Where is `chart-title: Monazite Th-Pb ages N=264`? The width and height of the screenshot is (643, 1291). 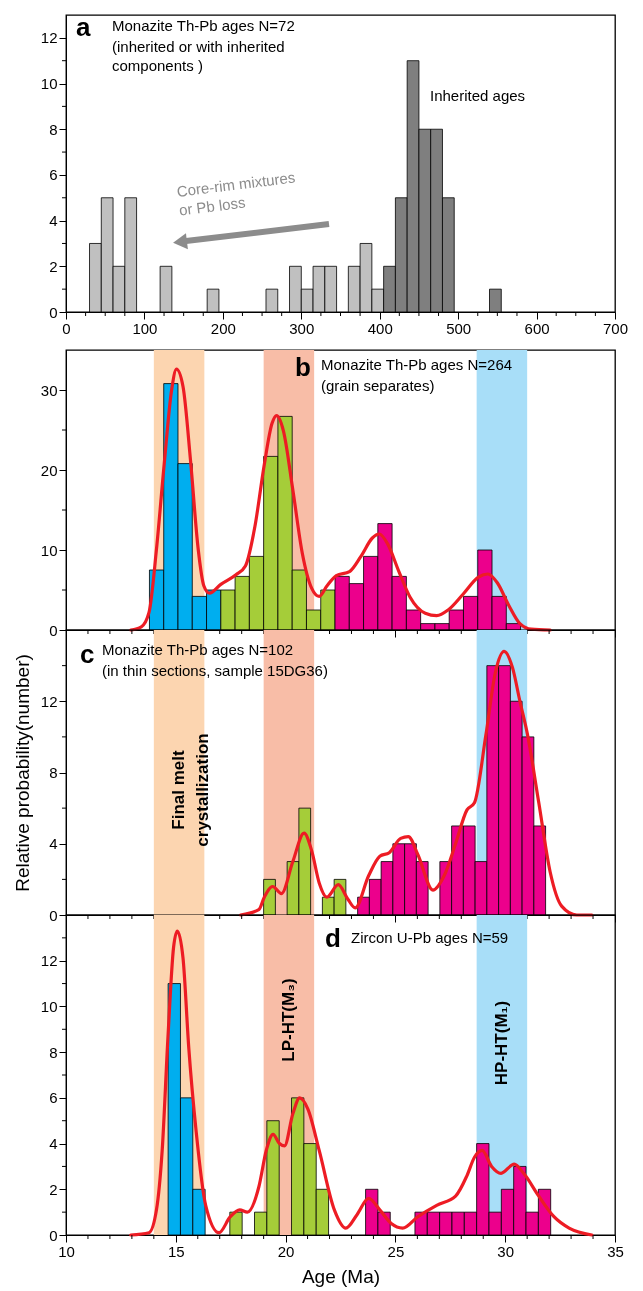
chart-title: Monazite Th-Pb ages N=264 is located at coordinates (417, 364).